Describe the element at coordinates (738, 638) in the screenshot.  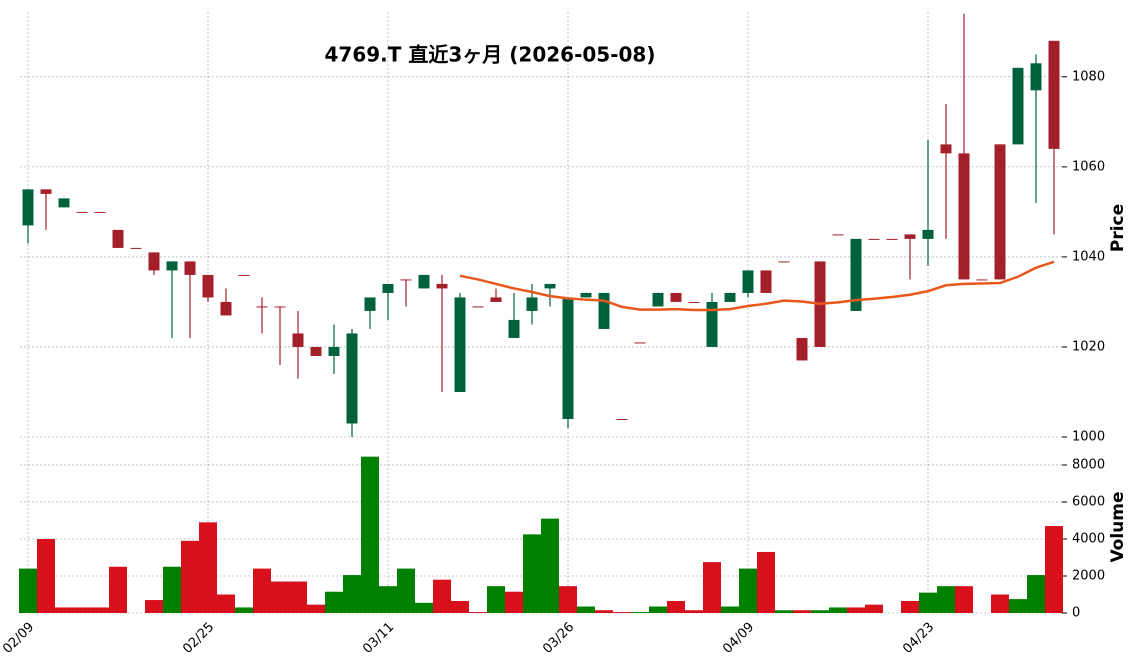
I see `x-tick-label: 04/09` at that location.